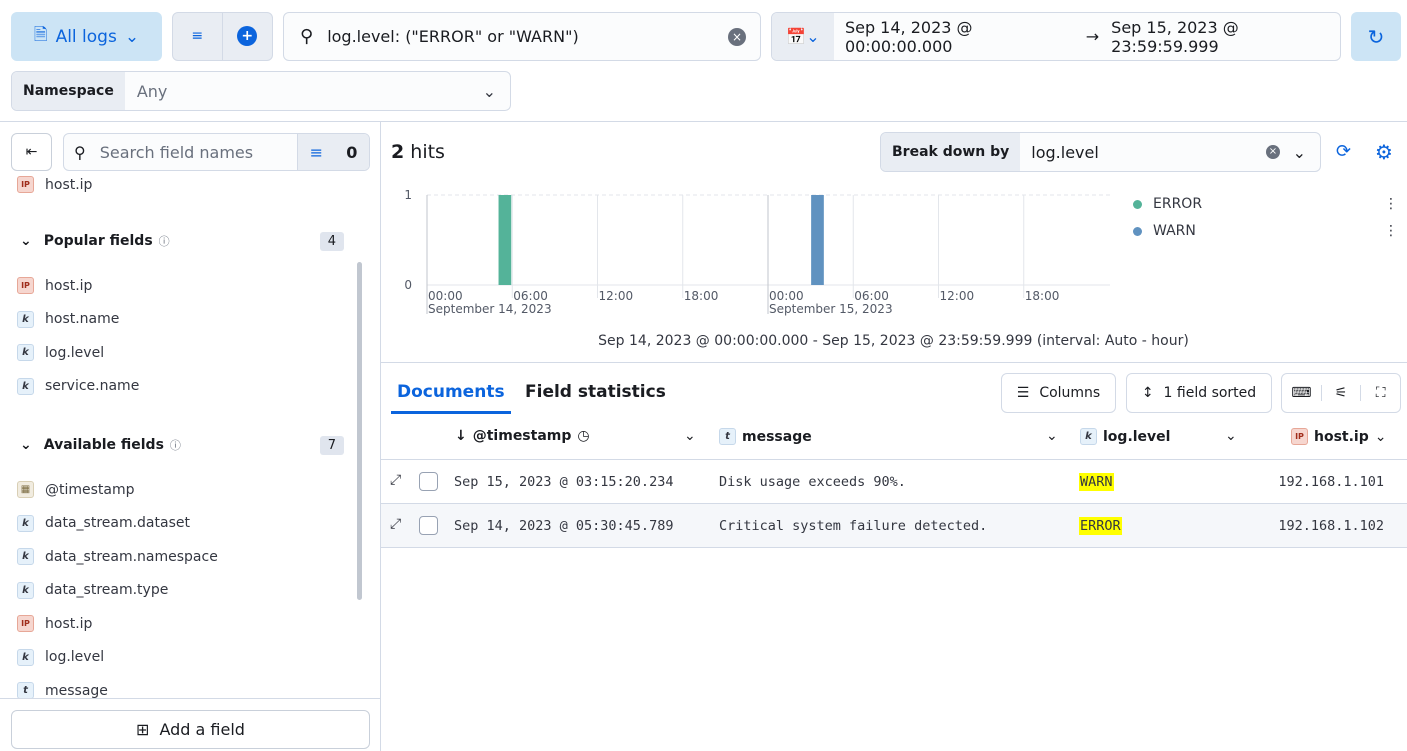  I want to click on field-item: k service.name, so click(78, 386).